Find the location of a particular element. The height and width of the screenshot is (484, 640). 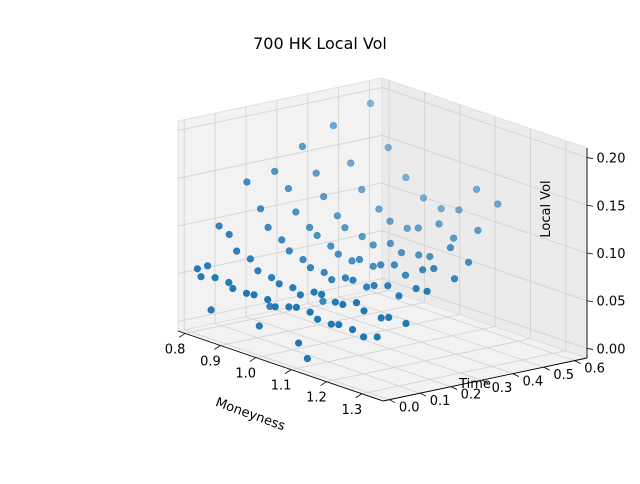

x-axis-line is located at coordinates (280, 366).